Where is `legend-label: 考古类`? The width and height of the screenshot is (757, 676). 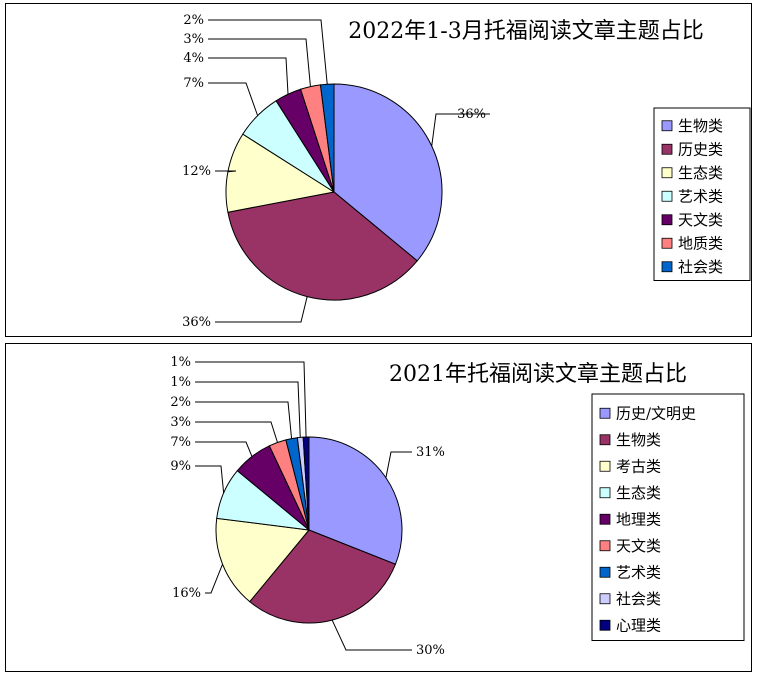 legend-label: 考古类 is located at coordinates (638, 466).